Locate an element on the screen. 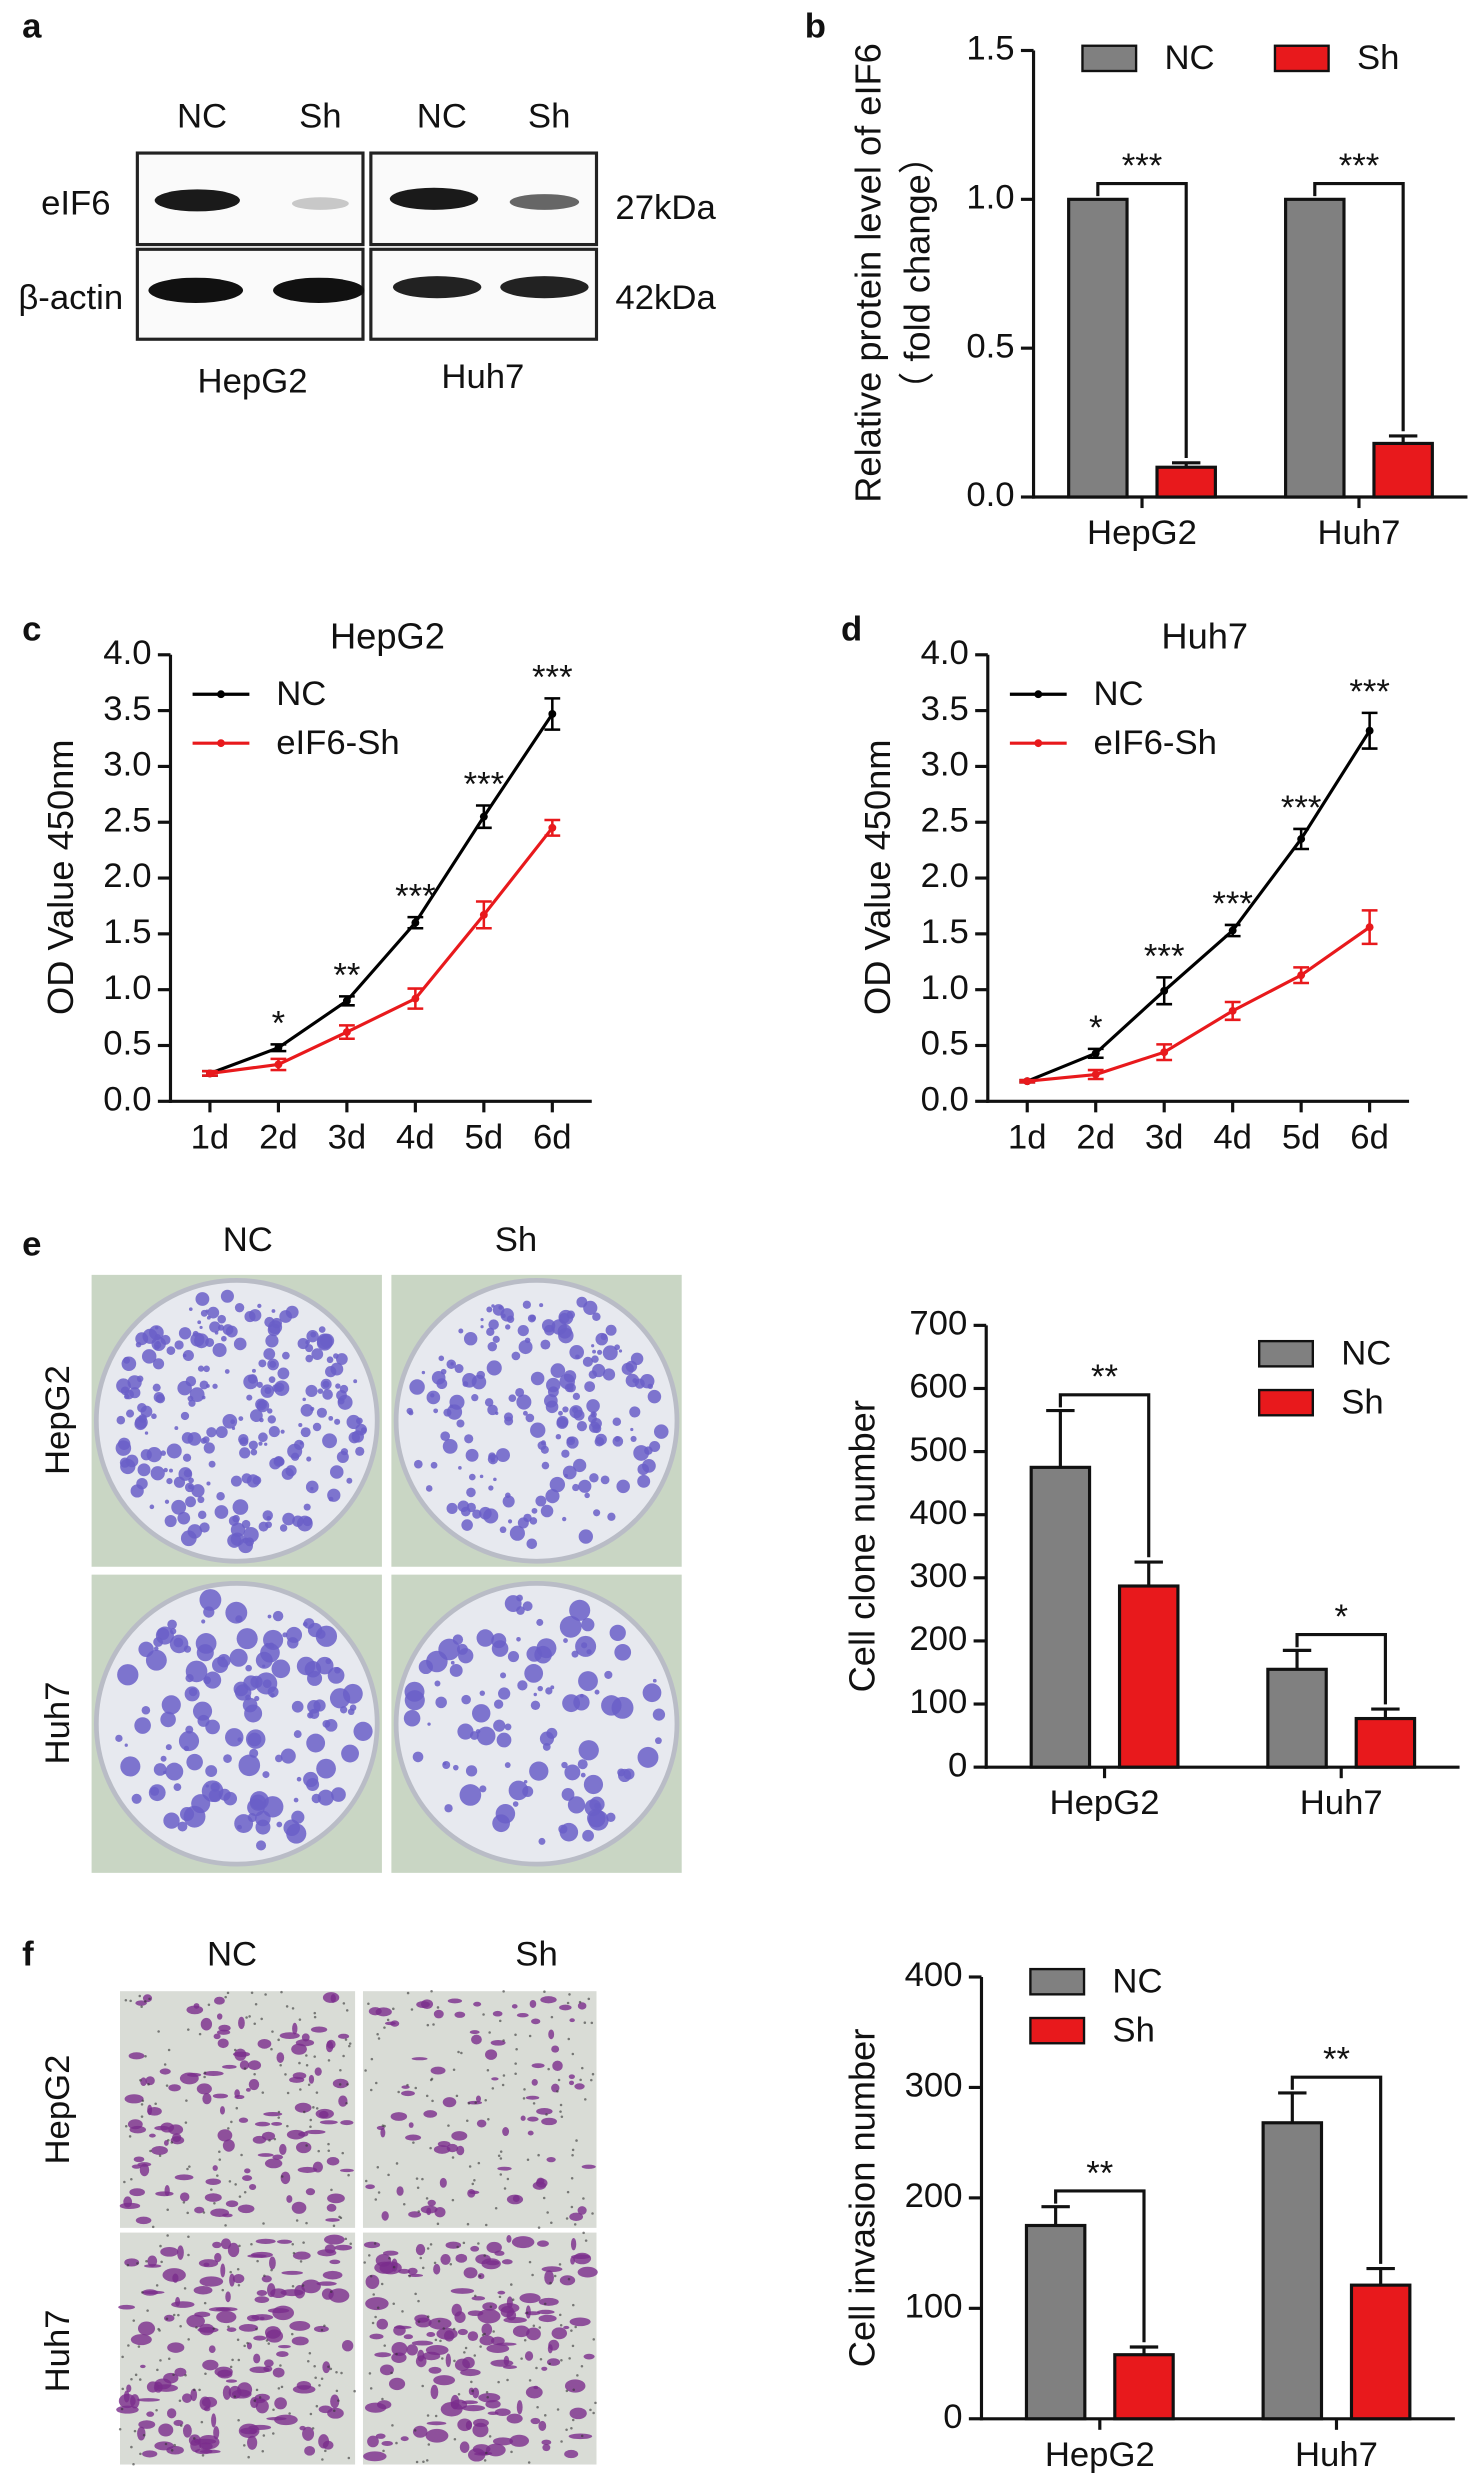 The image size is (1477, 2474). significance-label: * is located at coordinates (1096, 1028).